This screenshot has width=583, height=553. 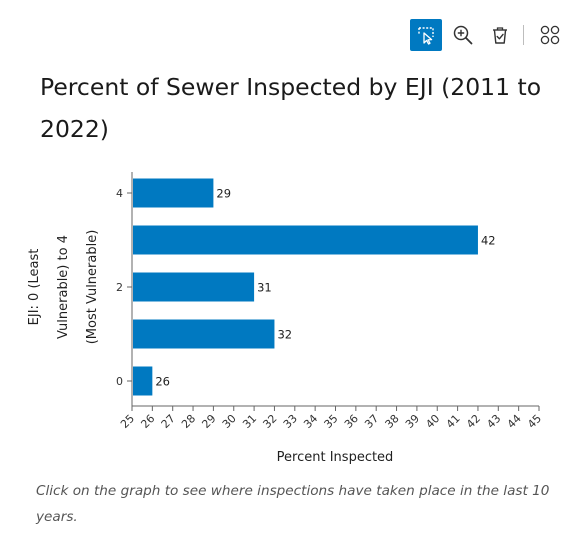 I want to click on x-tick-label: 43, so click(x=493, y=421).